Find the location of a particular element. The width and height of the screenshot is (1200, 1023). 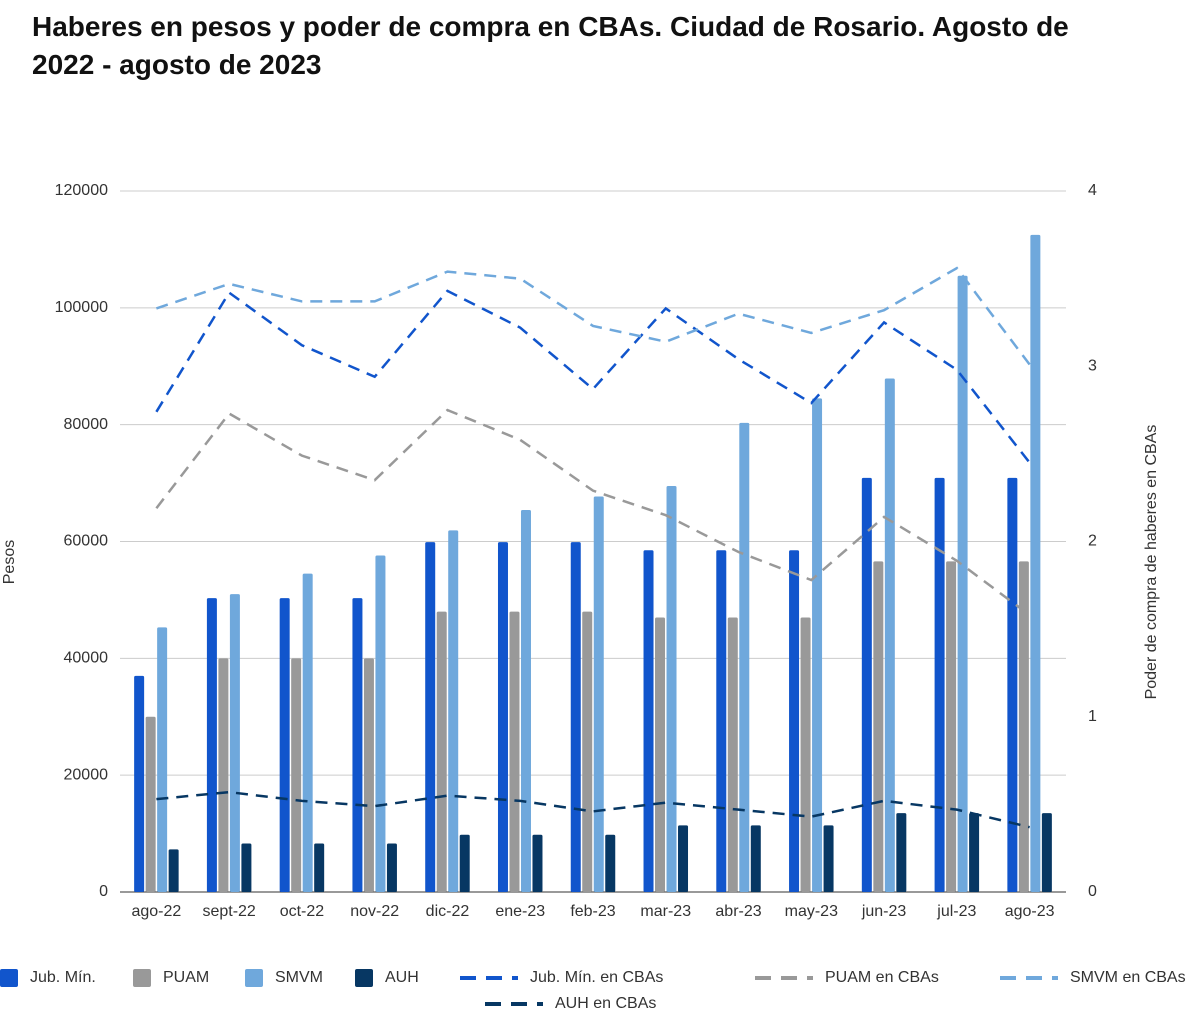

y2-tick-label: 2 is located at coordinates (1092, 541).